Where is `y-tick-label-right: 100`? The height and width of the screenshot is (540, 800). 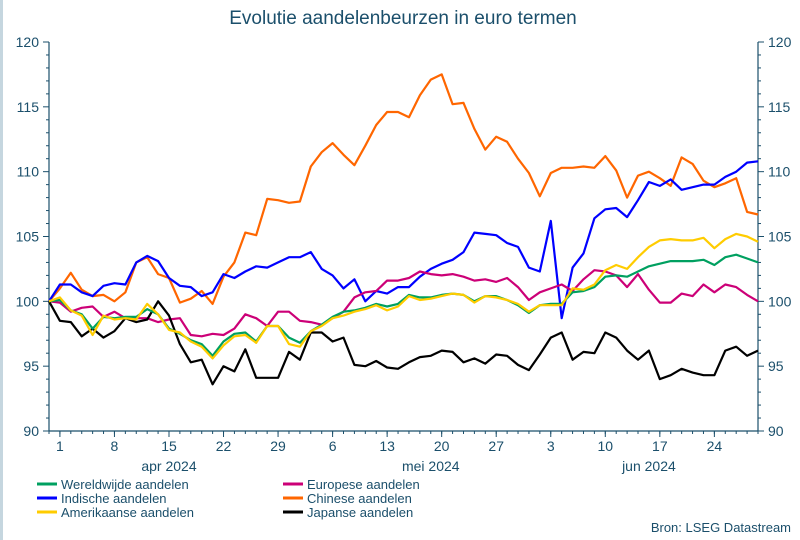
y-tick-label-right: 100 is located at coordinates (780, 301).